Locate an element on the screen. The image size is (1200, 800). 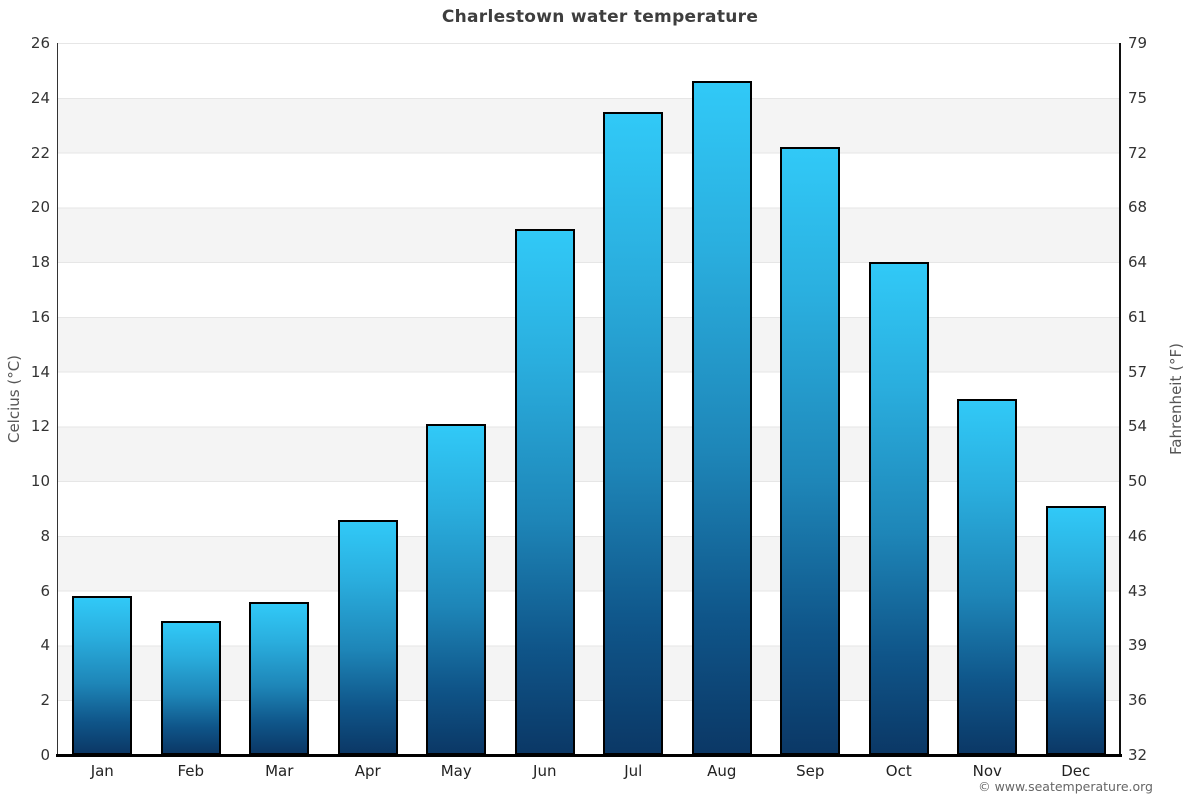
ytick-celsius-24: 24 is located at coordinates (40, 97).